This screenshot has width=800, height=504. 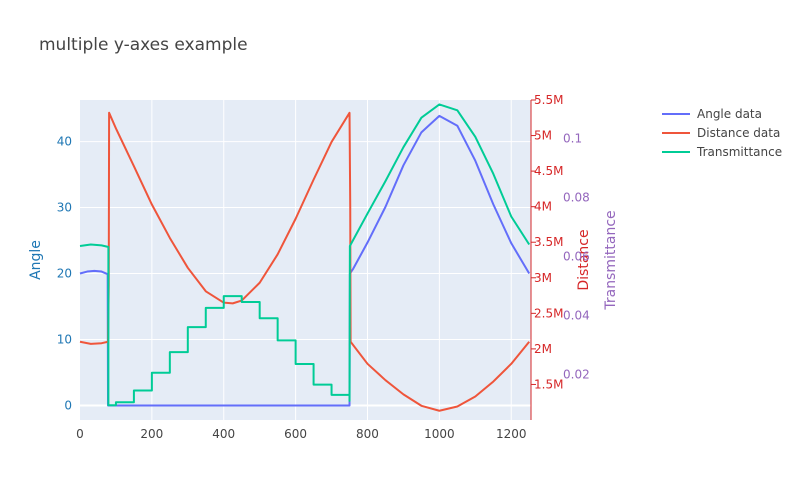 I want to click on transmittance-tick-label: 0.1, so click(x=572, y=138).